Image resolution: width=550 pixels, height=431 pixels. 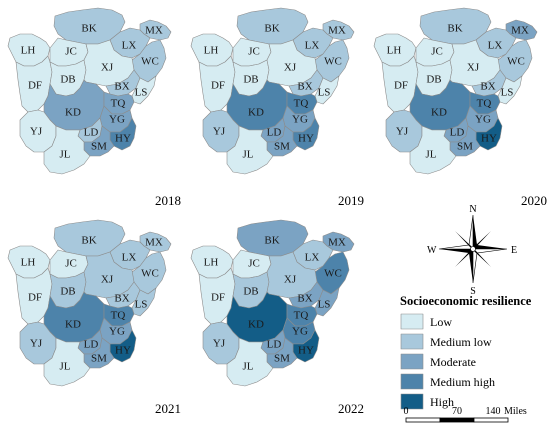 I want to click on legend-label-mhigh: Medium high, so click(x=462, y=382).